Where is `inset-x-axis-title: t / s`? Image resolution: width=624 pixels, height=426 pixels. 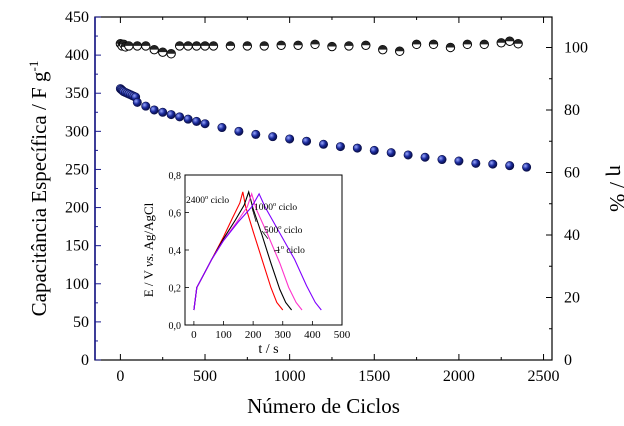 inset-x-axis-title: t / s is located at coordinates (268, 349).